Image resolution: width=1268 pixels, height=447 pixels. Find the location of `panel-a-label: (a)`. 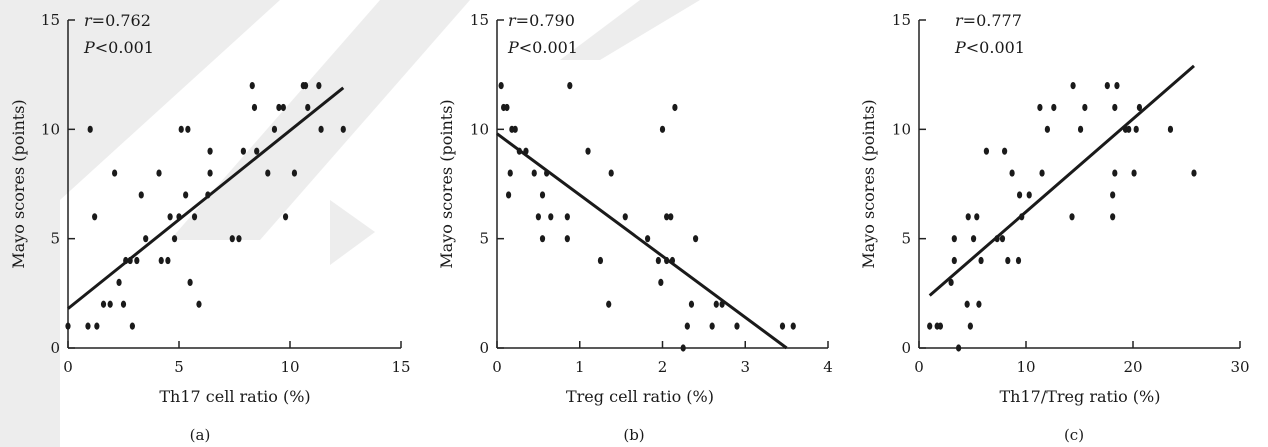

panel-a-label: (a) is located at coordinates (200, 435).